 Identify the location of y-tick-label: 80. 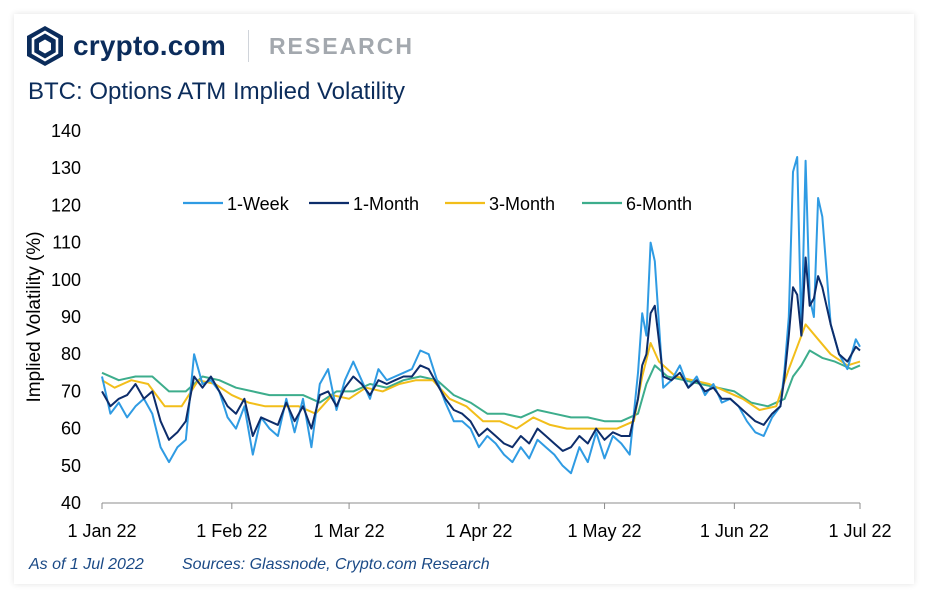
(71, 354).